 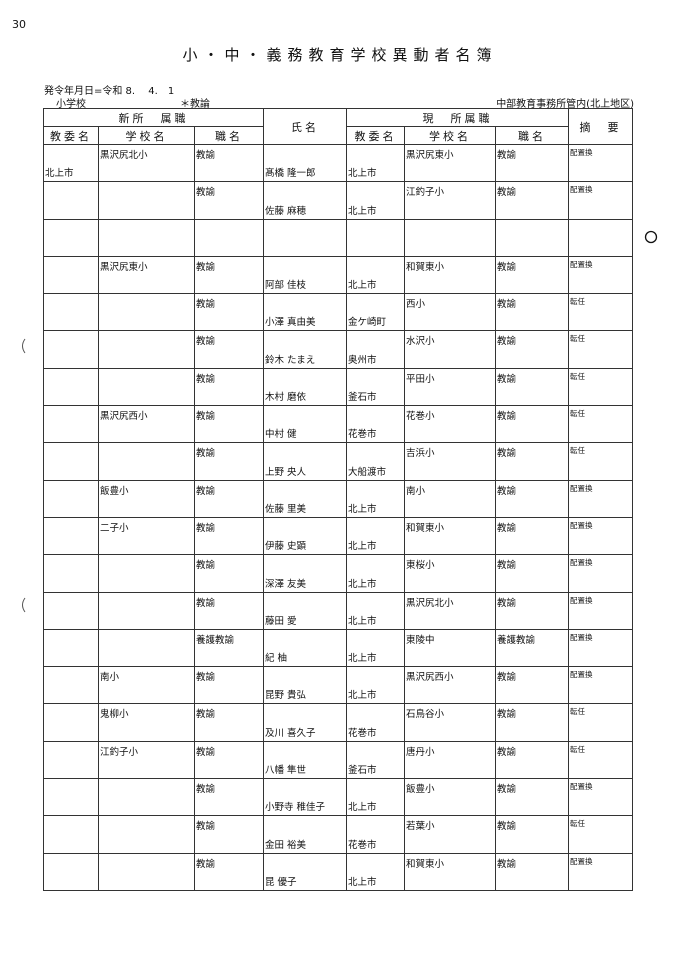 What do you see at coordinates (340, 55) in the screenshot?
I see `document-title: 小・中・義務教育学校異動者名簿` at bounding box center [340, 55].